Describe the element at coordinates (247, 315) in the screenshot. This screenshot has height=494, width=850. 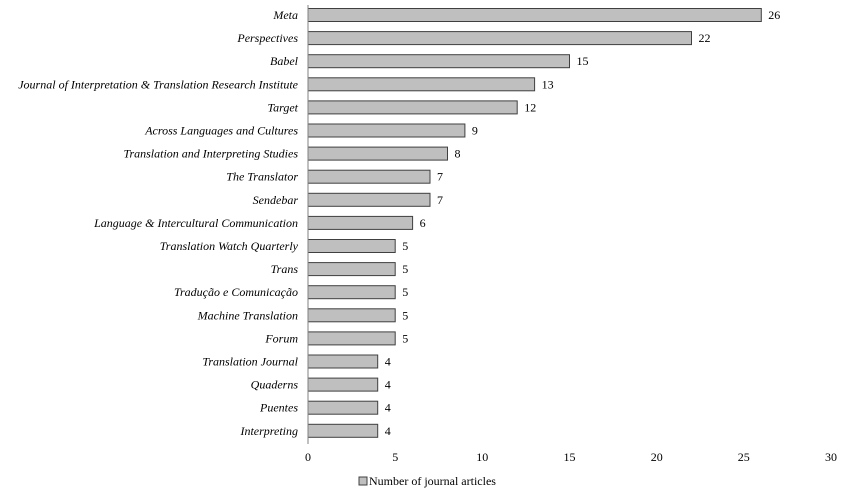
I see `category-label: Machine Translation` at that location.